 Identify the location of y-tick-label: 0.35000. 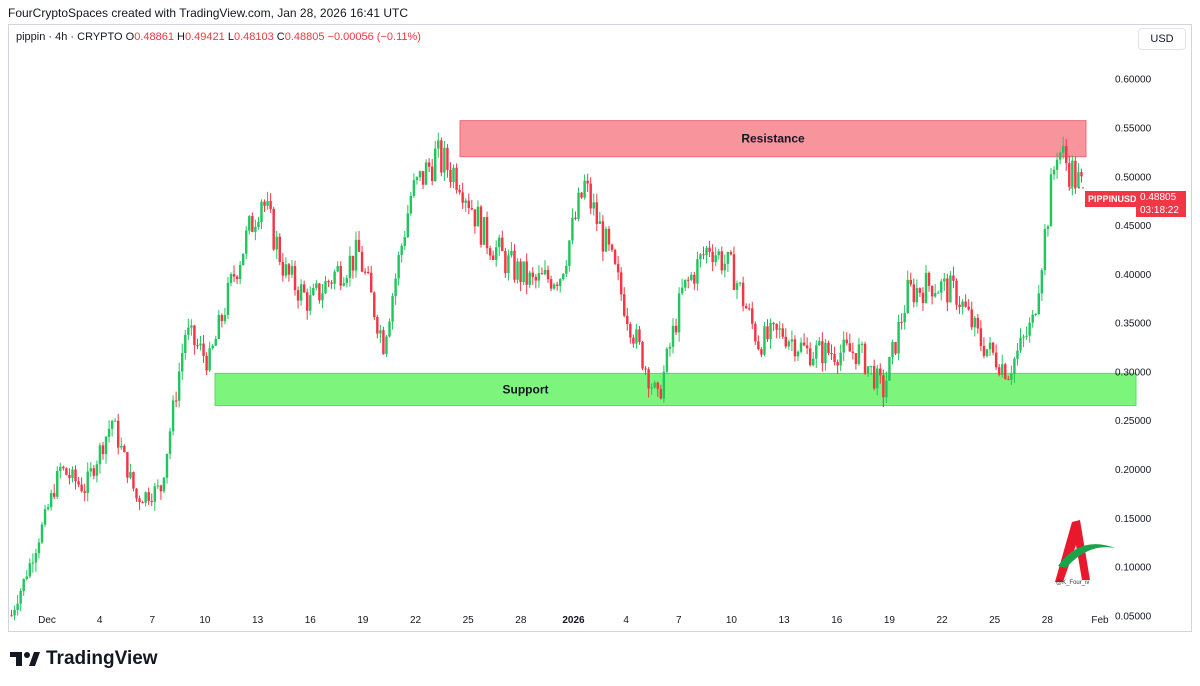
(1133, 324).